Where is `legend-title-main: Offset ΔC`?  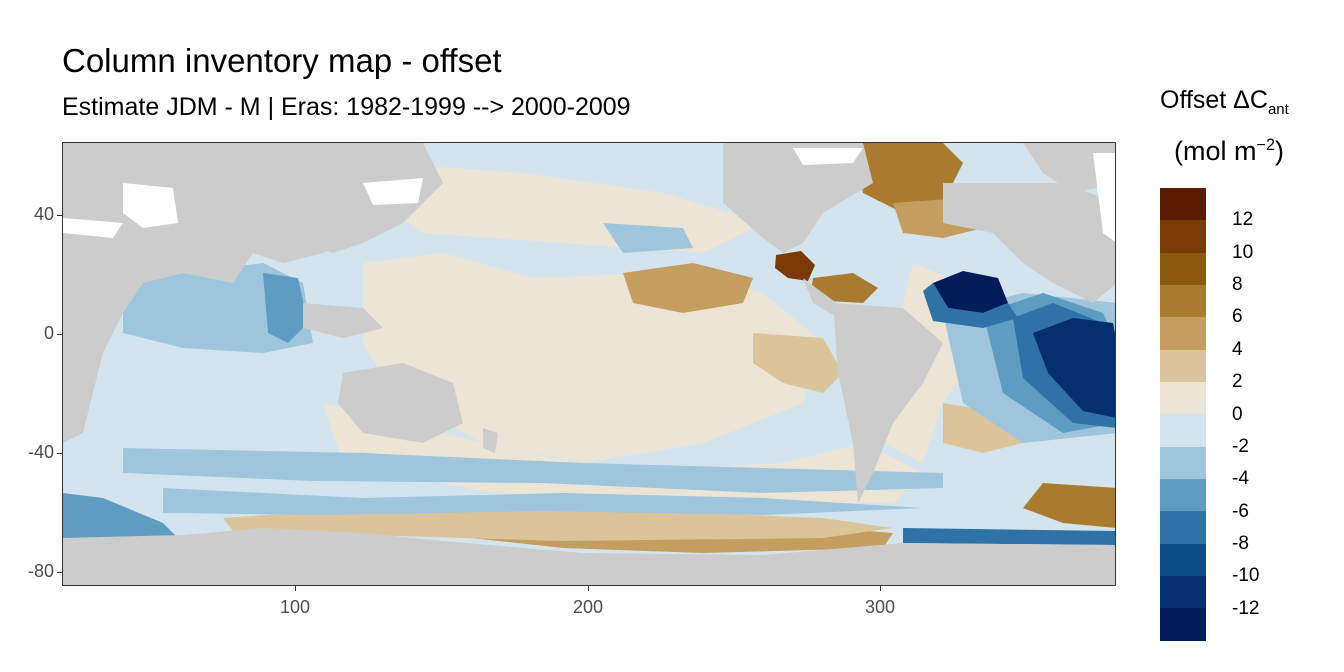 legend-title-main: Offset ΔC is located at coordinates (1214, 100).